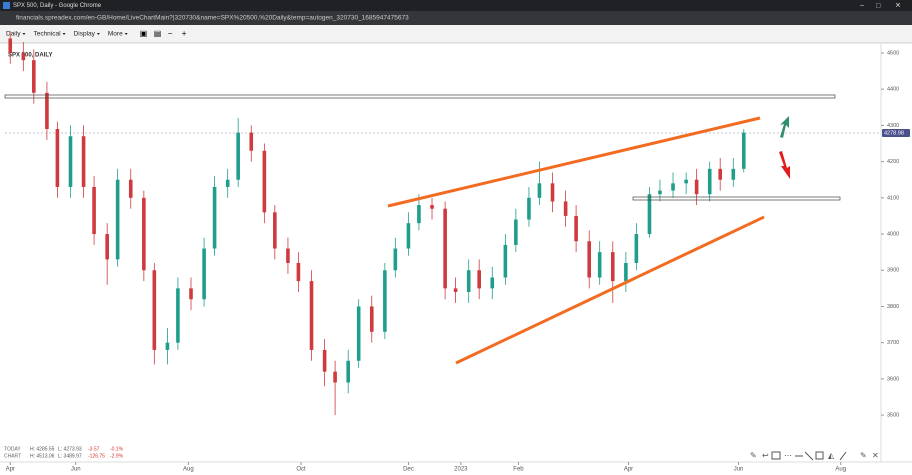 The image size is (912, 475). I want to click on toolbar-menu: Daily, so click(13, 34).